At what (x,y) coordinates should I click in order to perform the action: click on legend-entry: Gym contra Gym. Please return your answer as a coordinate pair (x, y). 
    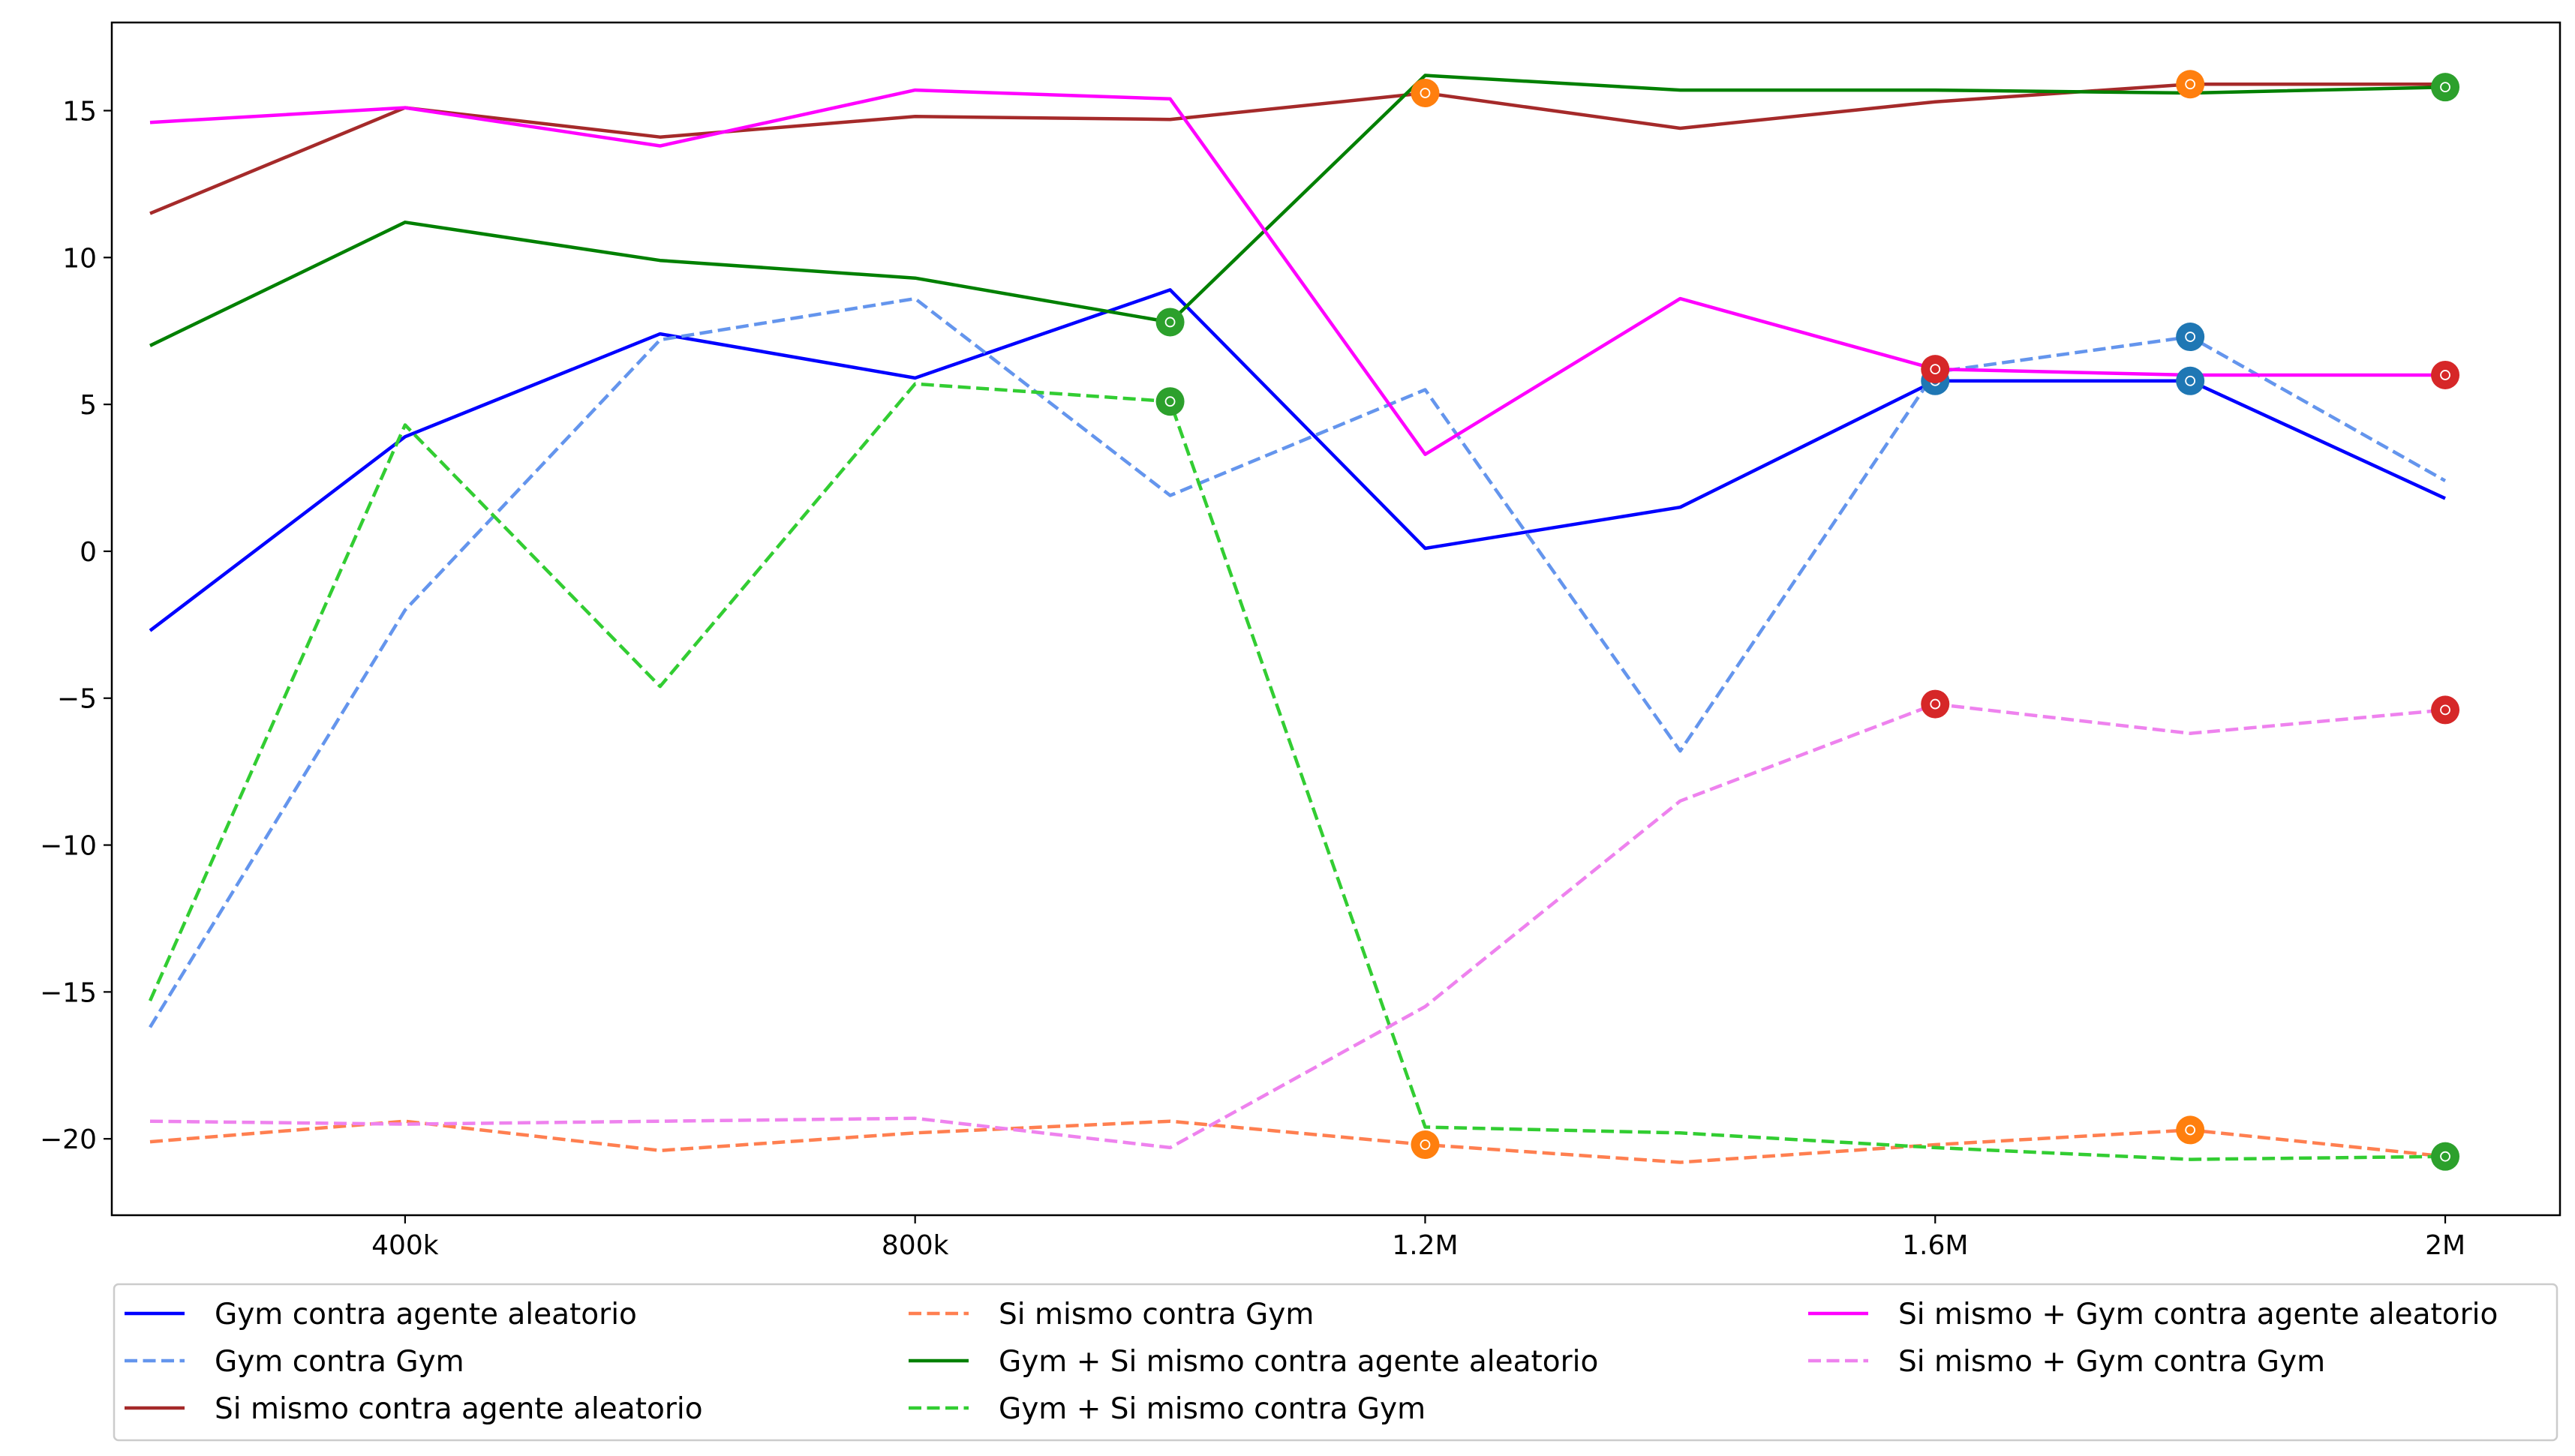
    Looking at the image, I should click on (294, 1362).